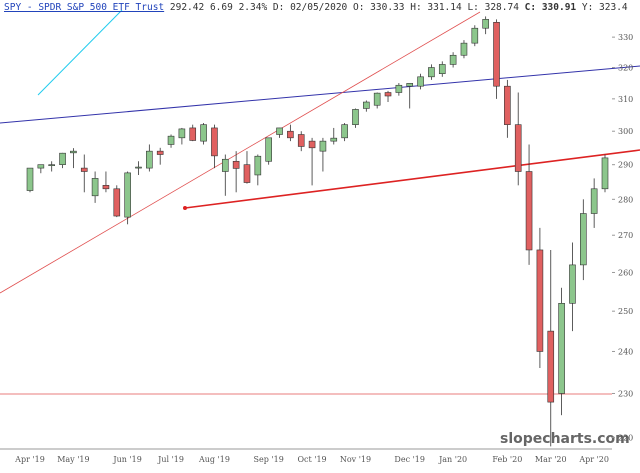 This screenshot has width=640, height=473. Describe the element at coordinates (29, 459) in the screenshot. I see `x-tick-label: Apr '19` at that location.